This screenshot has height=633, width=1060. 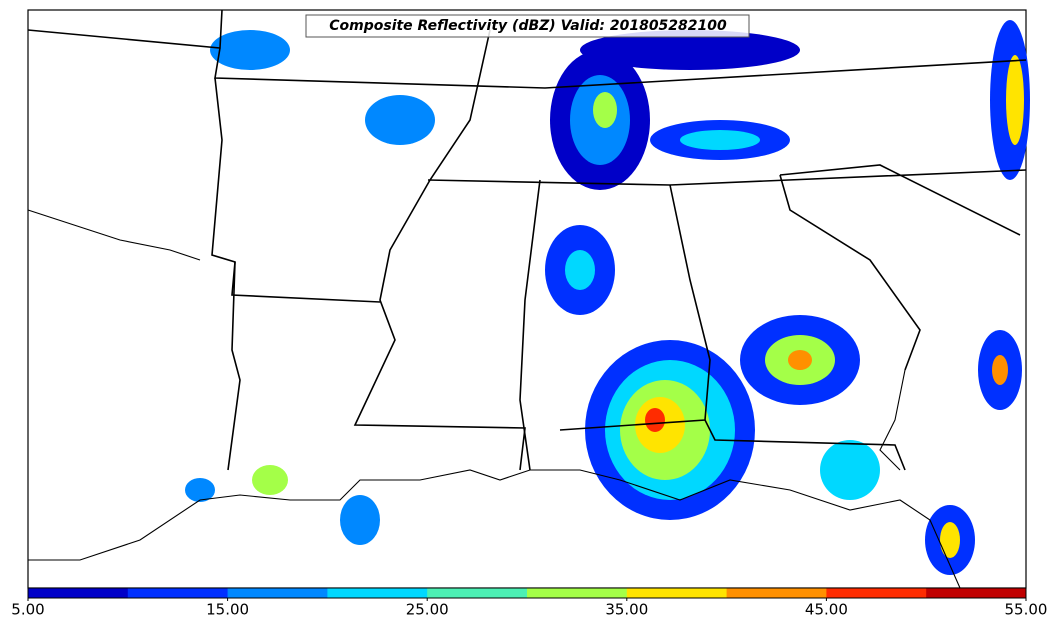 What do you see at coordinates (427, 610) in the screenshot?
I see `colorbar-tick-label: 25.00` at bounding box center [427, 610].